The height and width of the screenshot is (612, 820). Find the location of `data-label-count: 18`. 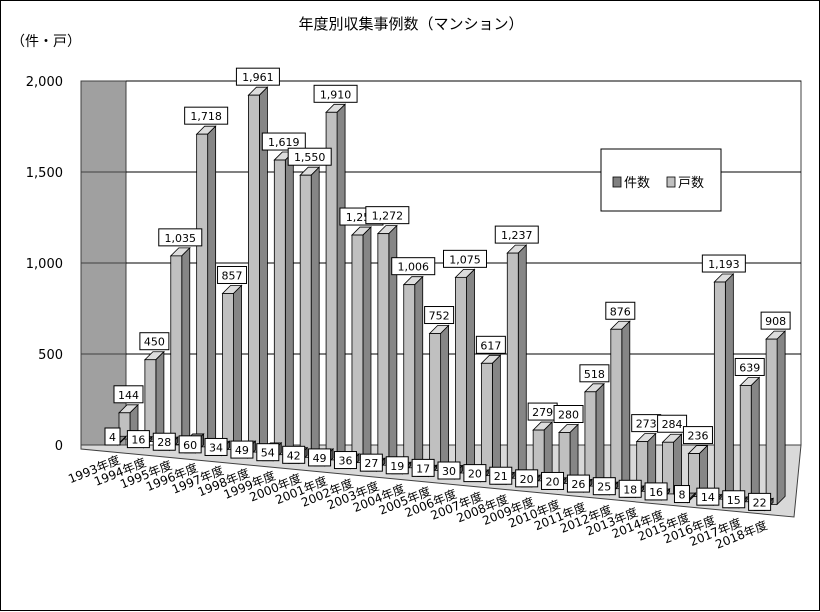

data-label-count: 18 is located at coordinates (630, 488).